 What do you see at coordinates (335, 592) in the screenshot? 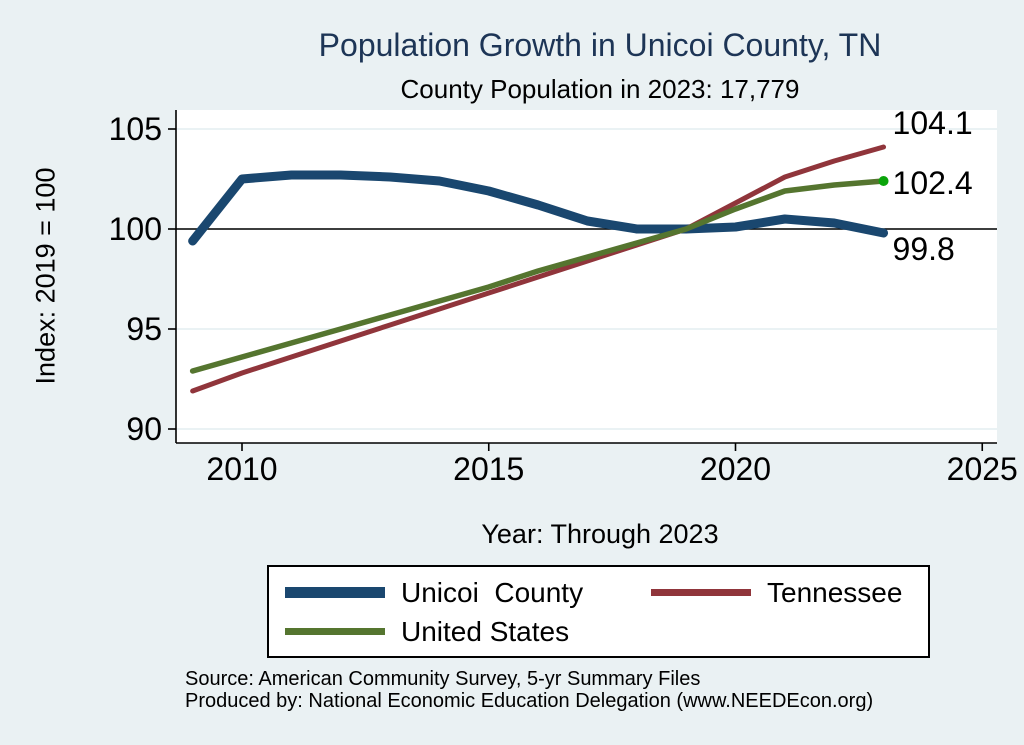
I see `legend-swatch-unicoi-county` at bounding box center [335, 592].